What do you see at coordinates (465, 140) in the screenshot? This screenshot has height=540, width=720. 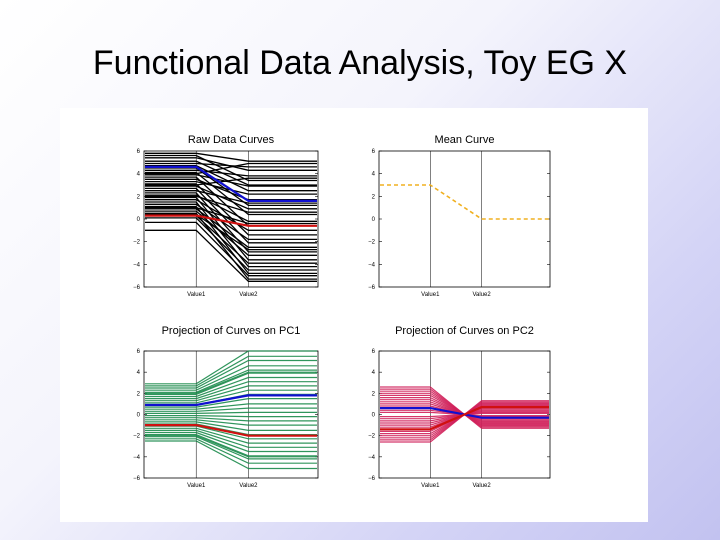 I see `chart-title: Mean Curve` at bounding box center [465, 140].